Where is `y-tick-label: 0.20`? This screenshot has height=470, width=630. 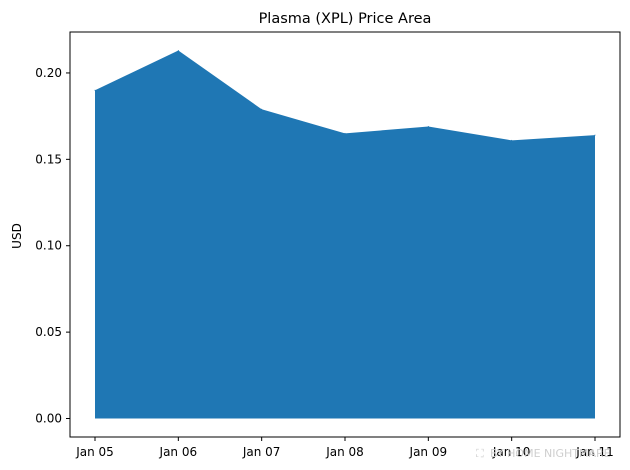 y-tick-label: 0.20 is located at coordinates (48, 73).